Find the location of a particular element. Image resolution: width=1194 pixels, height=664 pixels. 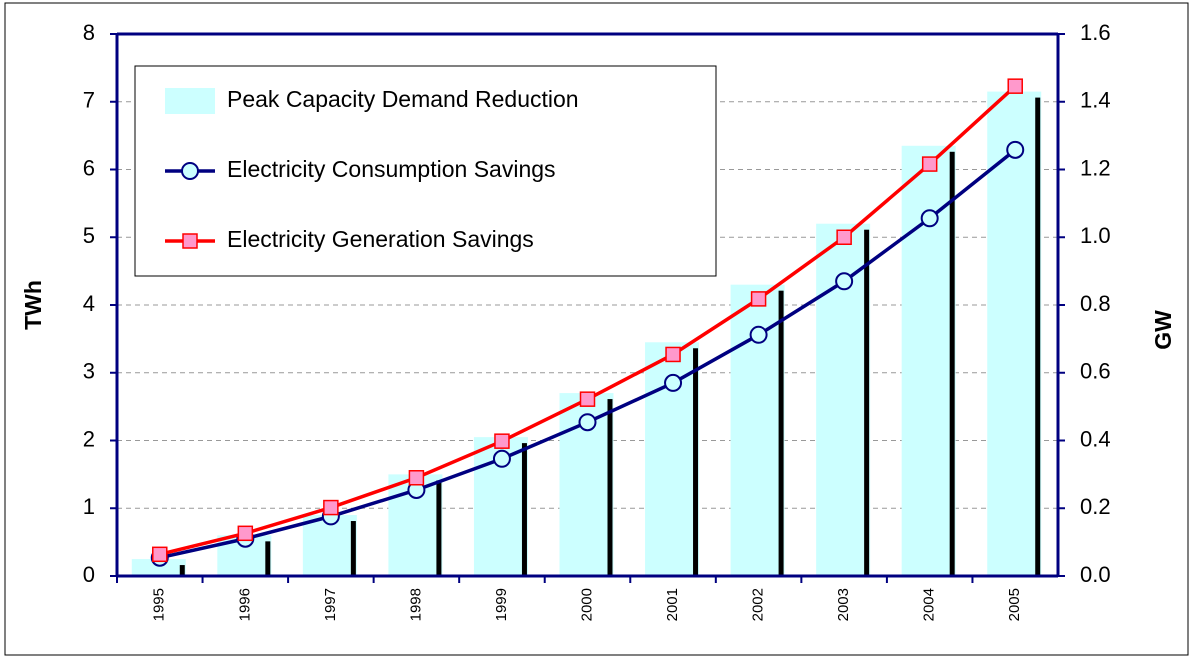

y2-tick-label: 0.2 is located at coordinates (1095, 506).